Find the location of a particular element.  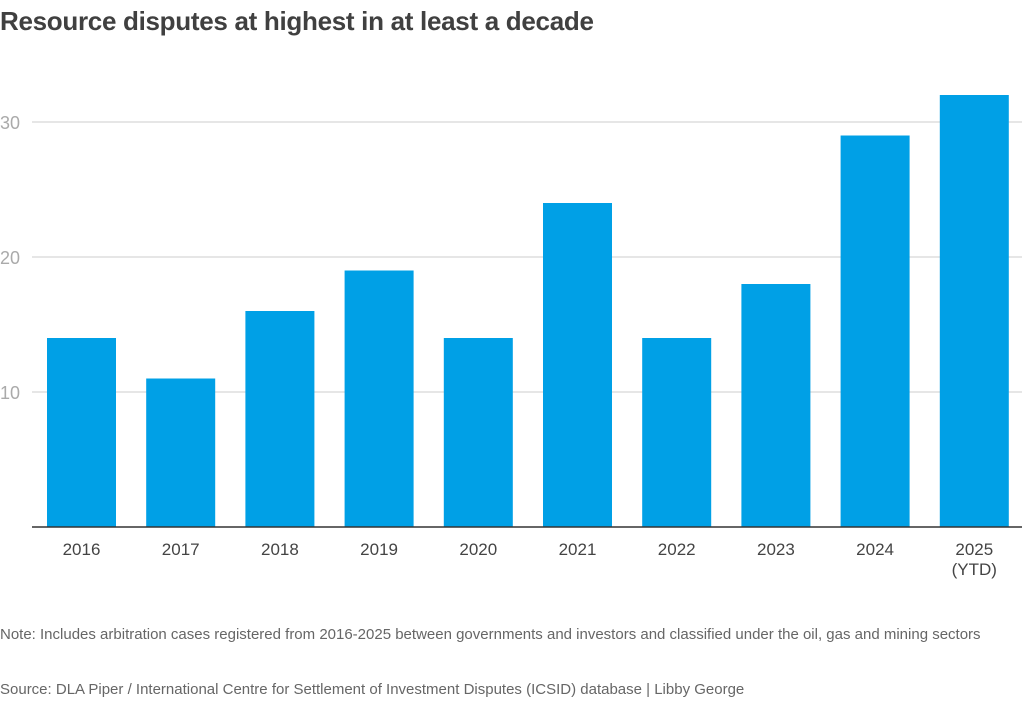

x-tick-label: 2020 is located at coordinates (478, 549).